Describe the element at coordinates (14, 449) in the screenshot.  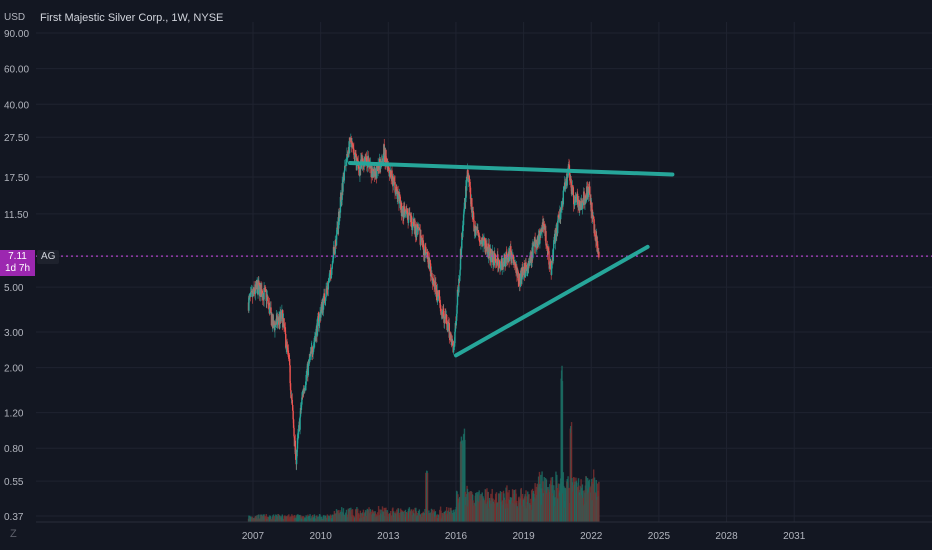
I see `y-tick-label: 0.80` at that location.